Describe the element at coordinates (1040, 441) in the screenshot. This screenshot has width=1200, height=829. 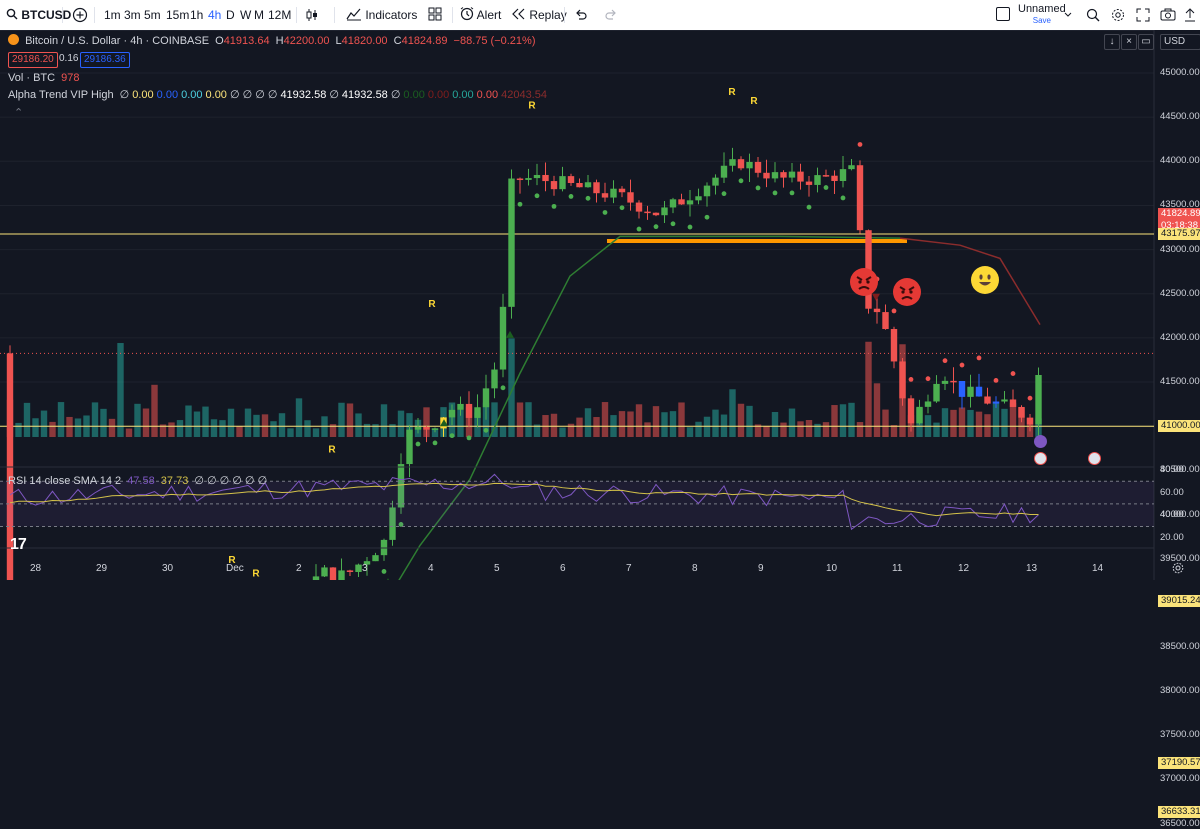
I see `event-flash-icon` at that location.